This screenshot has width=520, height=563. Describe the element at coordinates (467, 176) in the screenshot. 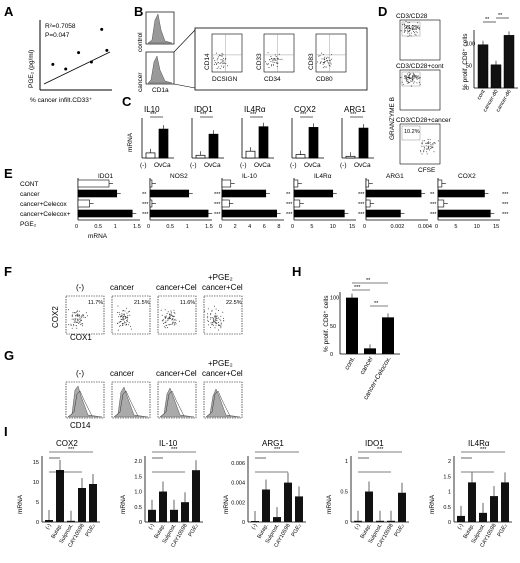

I see `e-gene-title: COX2` at that location.